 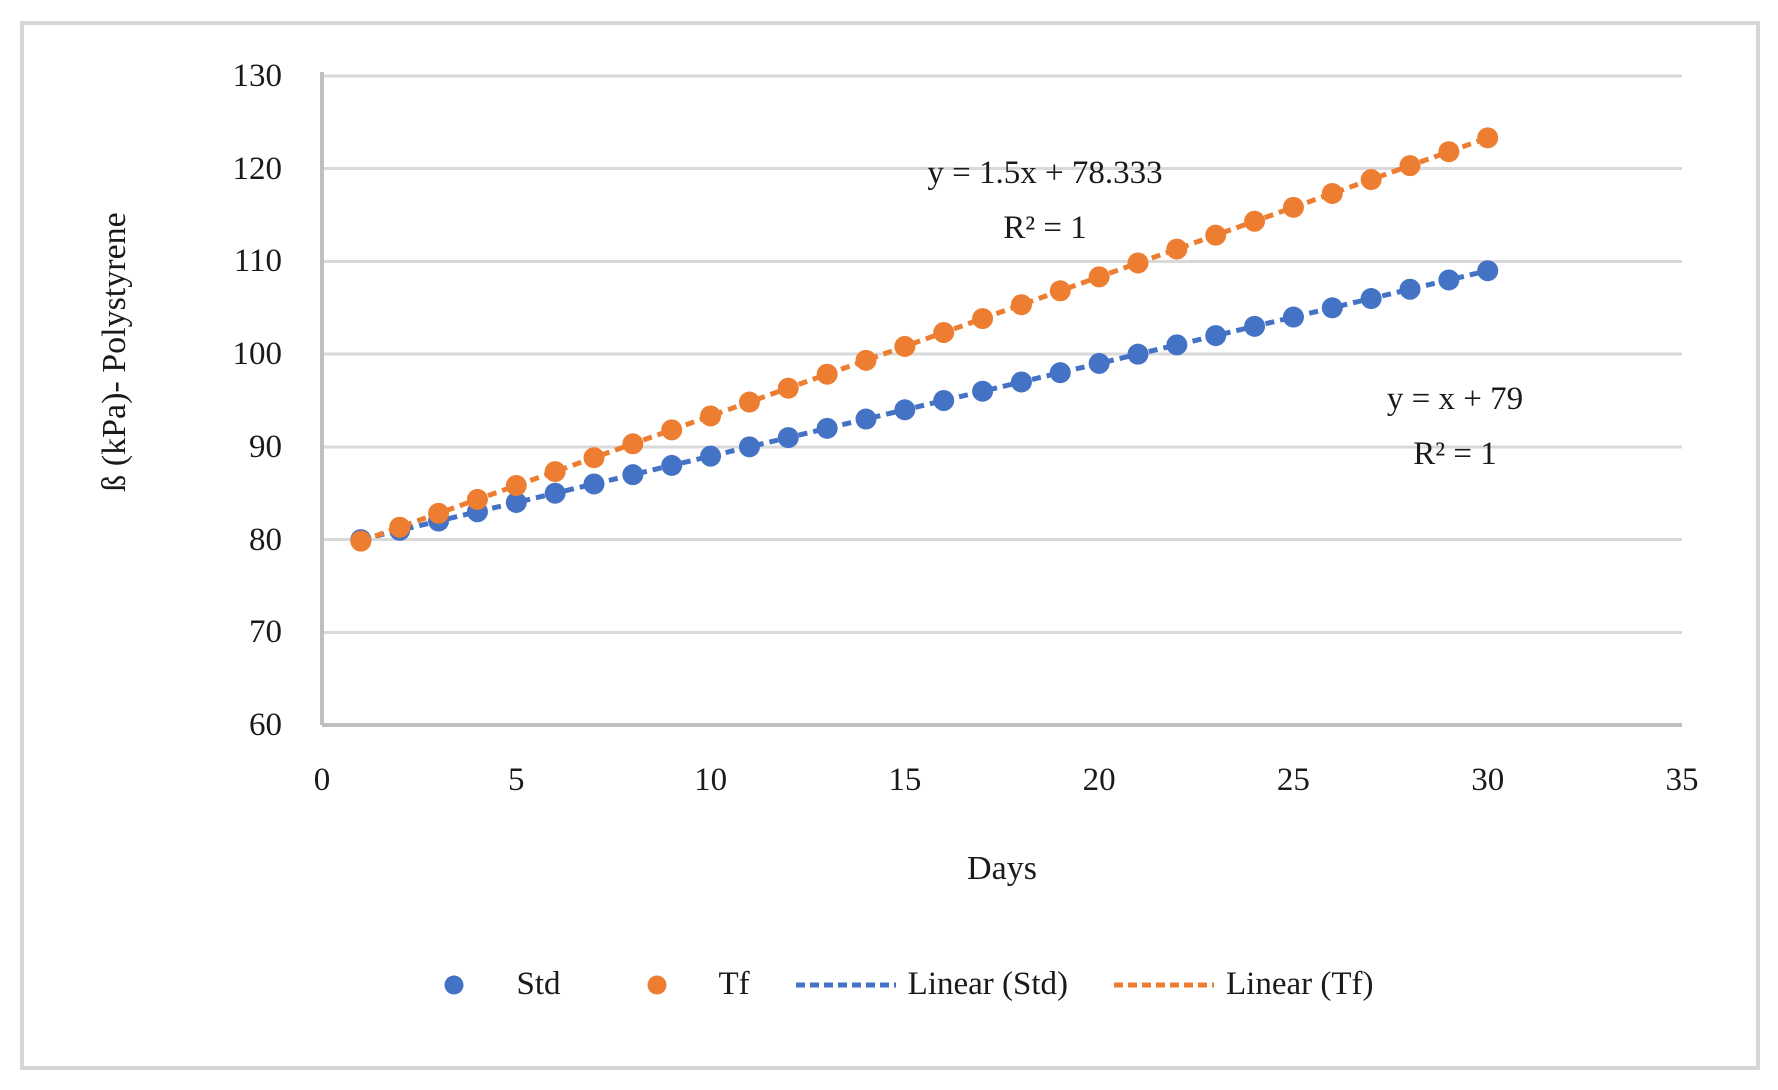 I want to click on y-tick-label-60: 60, so click(x=265, y=725).